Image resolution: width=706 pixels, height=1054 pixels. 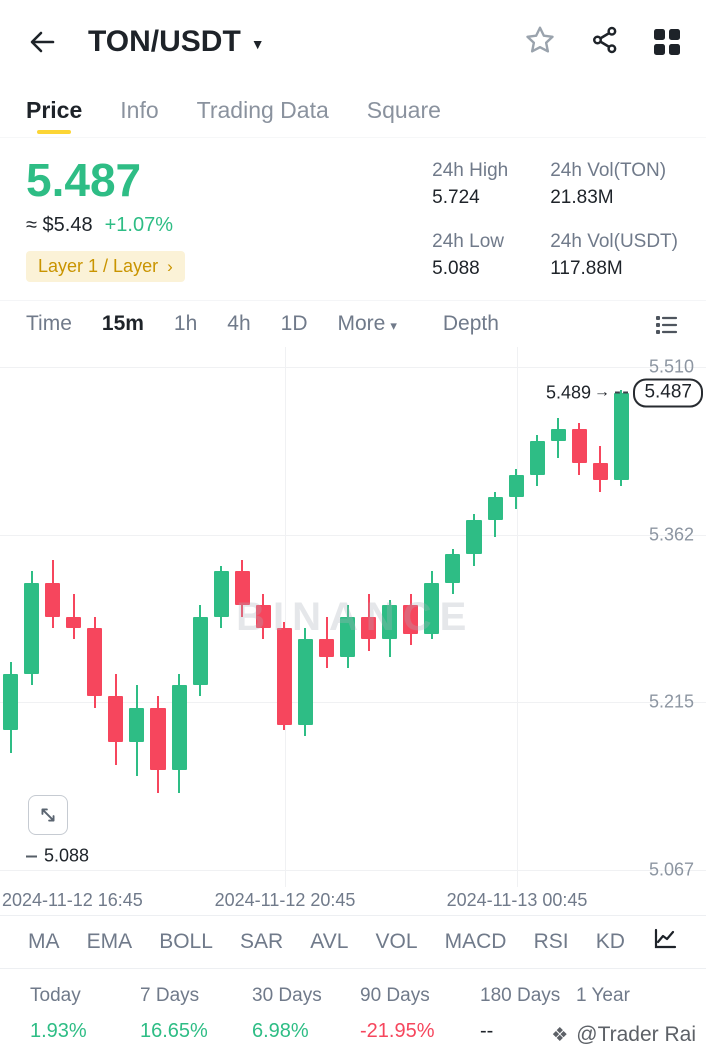 I want to click on chevron-down-icon: ▼, so click(x=257, y=44).